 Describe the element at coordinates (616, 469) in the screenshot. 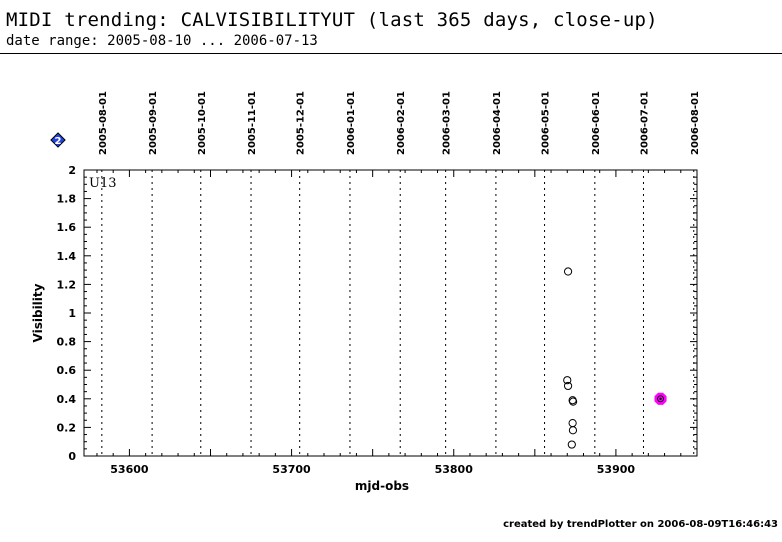

I see `x-tick-label: 53900` at that location.